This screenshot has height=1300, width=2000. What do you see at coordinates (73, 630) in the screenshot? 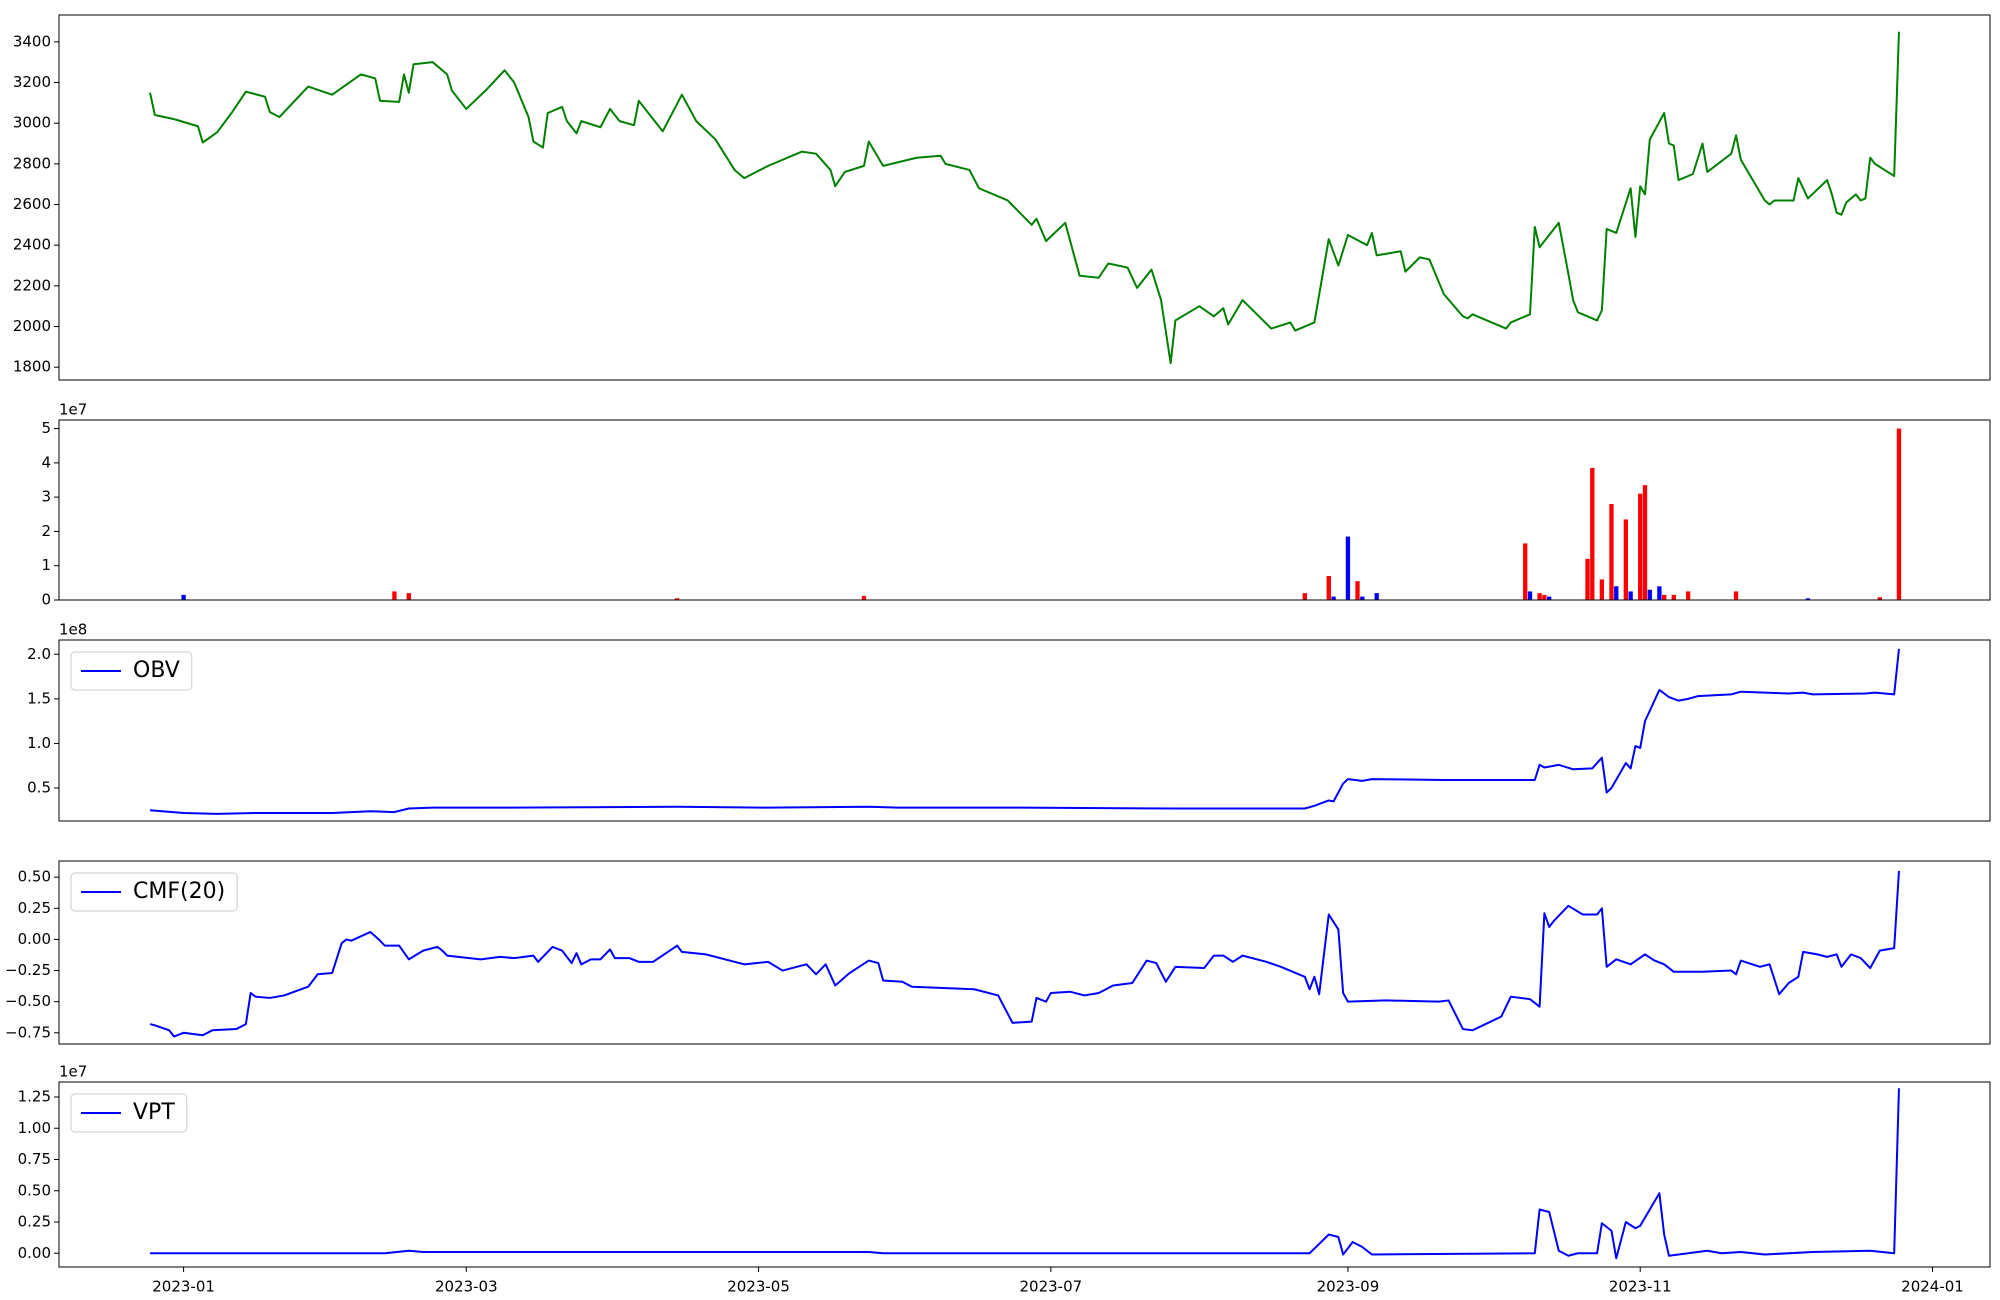
I see `axis-offset-label: 1e8` at bounding box center [73, 630].